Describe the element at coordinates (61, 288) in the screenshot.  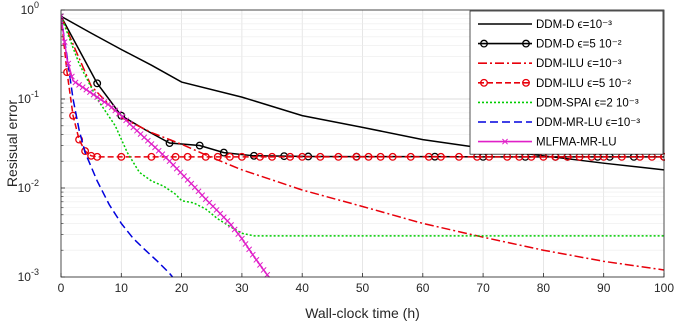
I see `x-tick-label: 0` at that location.